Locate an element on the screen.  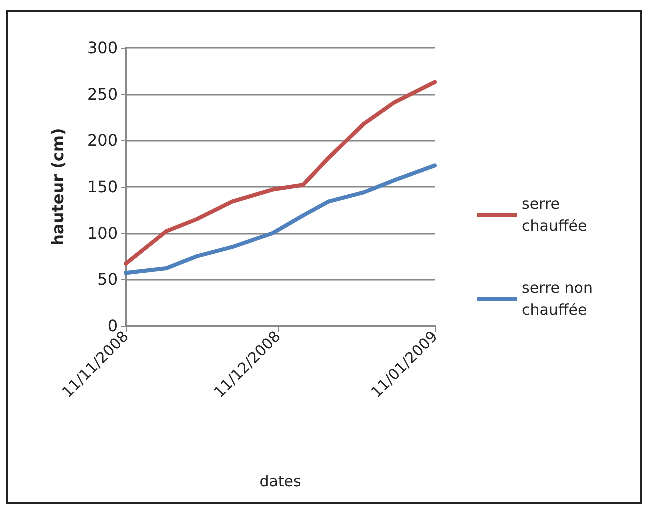
y-tick-label: 100 is located at coordinates (102, 233).